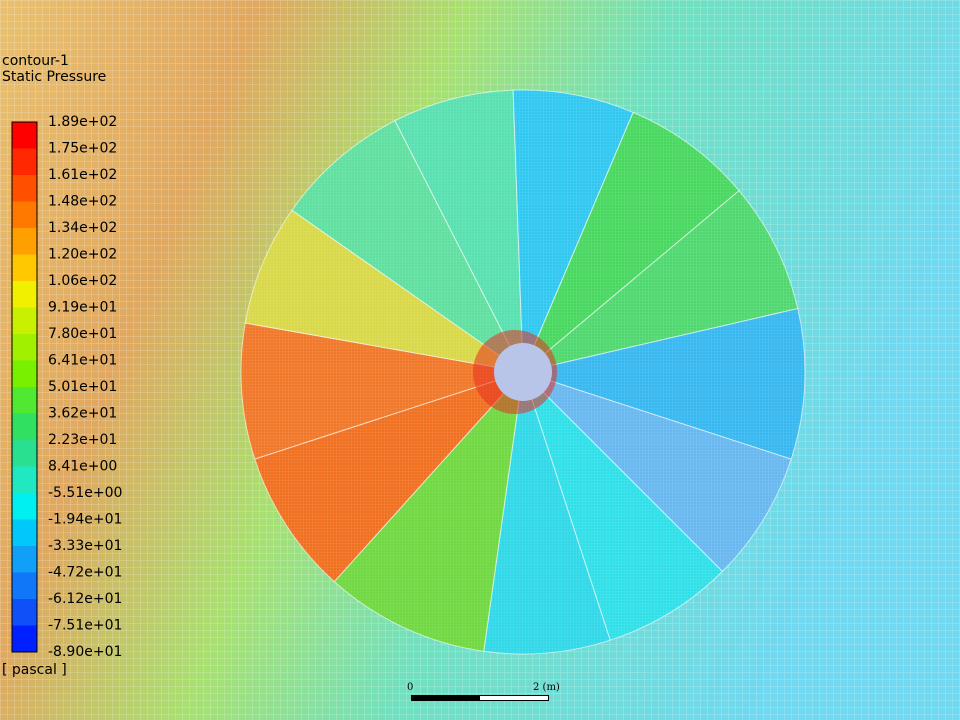  What do you see at coordinates (34, 670) in the screenshot?
I see `unit-label: [ pascal ]` at bounding box center [34, 670].